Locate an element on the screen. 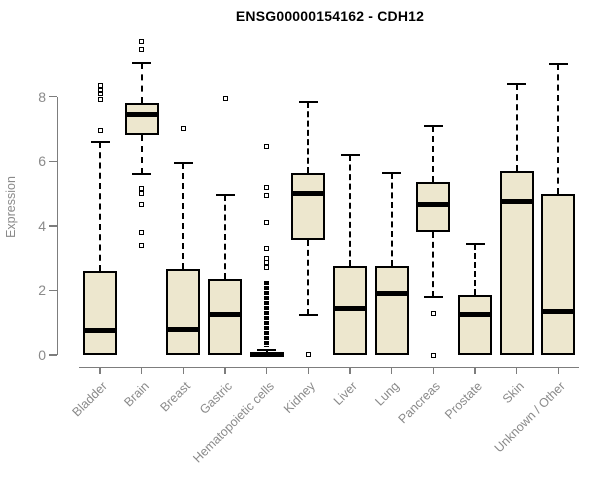  upper-whisker-lung is located at coordinates (391, 219).